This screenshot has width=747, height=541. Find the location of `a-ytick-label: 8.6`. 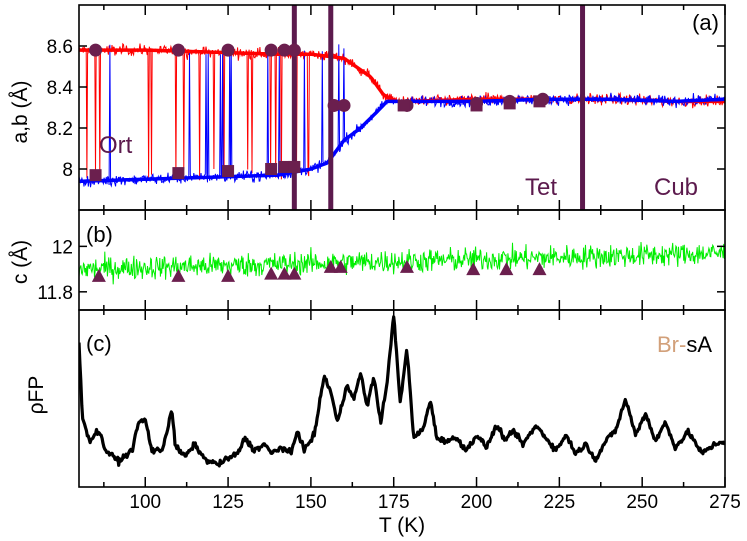

a-ytick-label: 8.6 is located at coordinates (60, 47).